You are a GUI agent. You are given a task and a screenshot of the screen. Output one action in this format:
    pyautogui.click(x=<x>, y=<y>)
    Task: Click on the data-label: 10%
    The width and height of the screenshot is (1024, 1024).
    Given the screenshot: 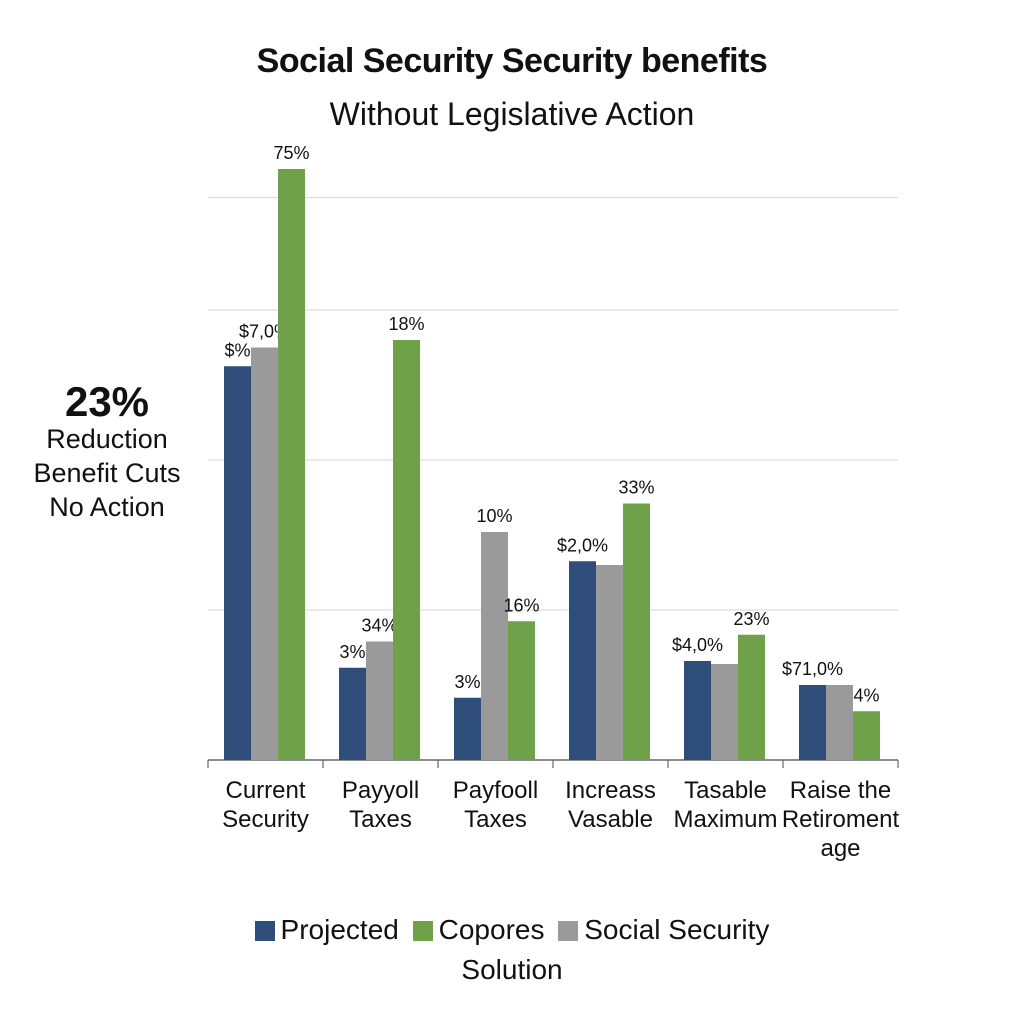 What is the action you would take?
    pyautogui.click(x=494, y=516)
    